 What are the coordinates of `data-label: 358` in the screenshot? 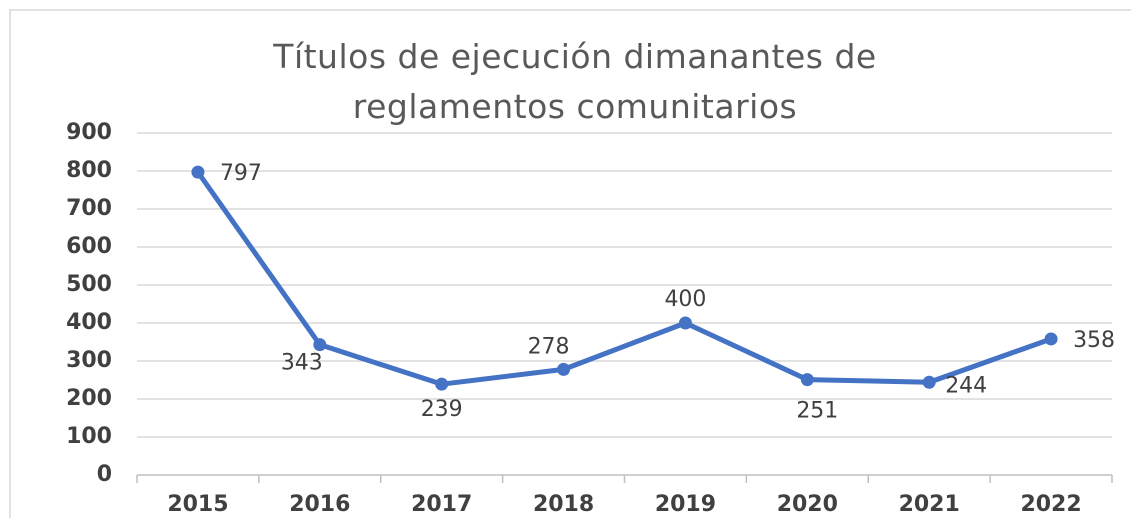 It's located at (1094, 340).